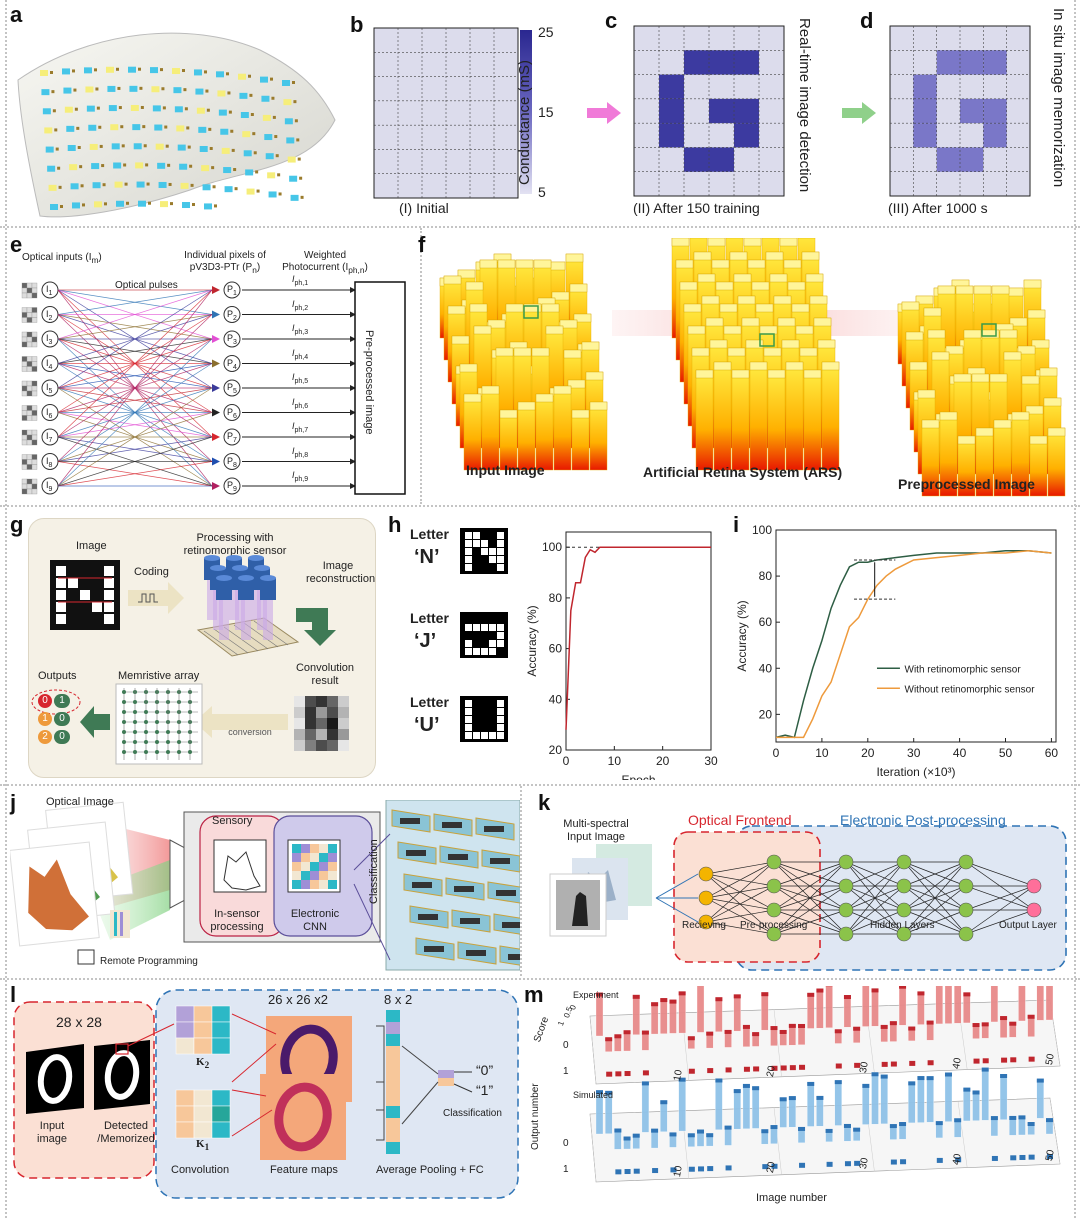 The image size is (1080, 1218). I want to click on colorbar-tick-5: 5, so click(542, 192).